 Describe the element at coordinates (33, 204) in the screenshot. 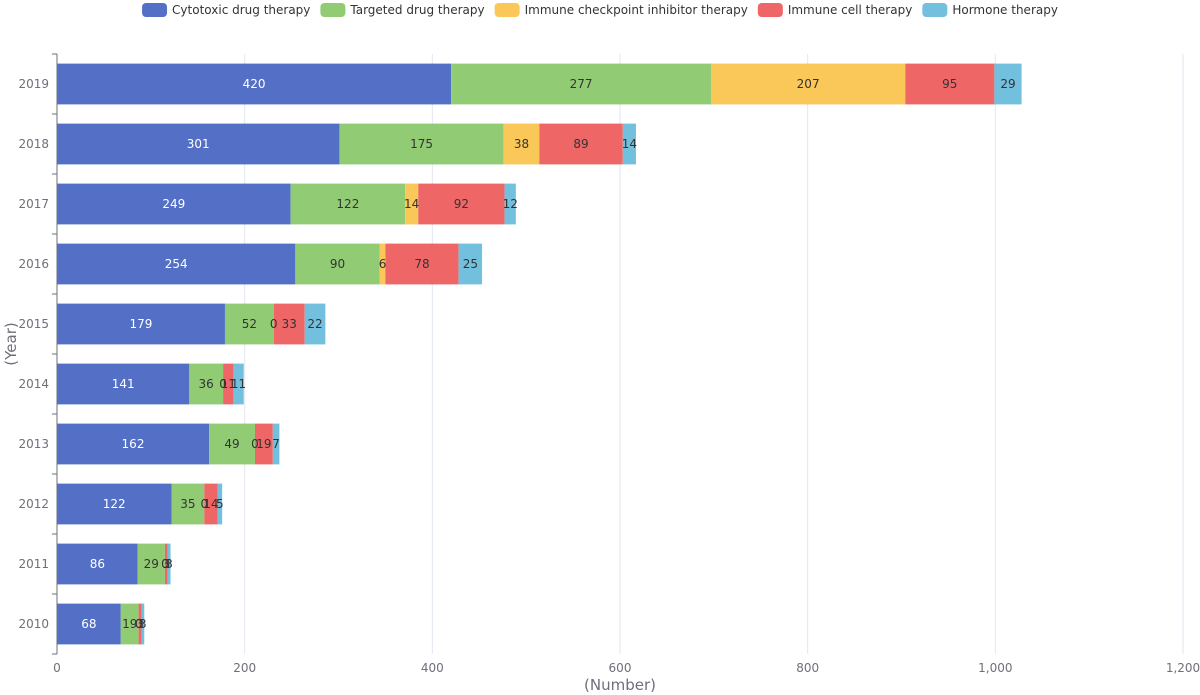

I see `y-tick-label: 2017` at that location.